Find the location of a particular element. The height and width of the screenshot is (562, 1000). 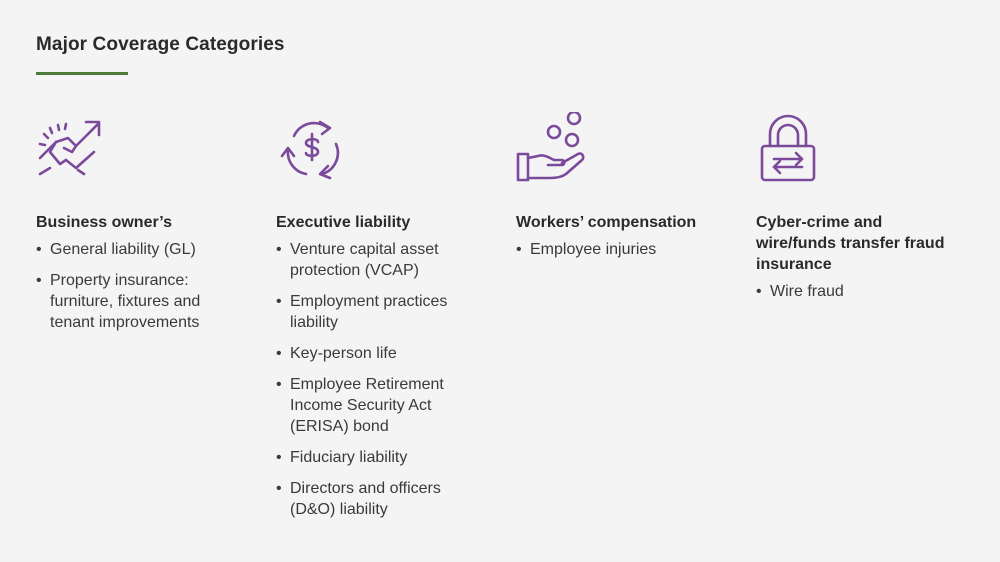

list-item: Key-person life is located at coordinates (378, 353).